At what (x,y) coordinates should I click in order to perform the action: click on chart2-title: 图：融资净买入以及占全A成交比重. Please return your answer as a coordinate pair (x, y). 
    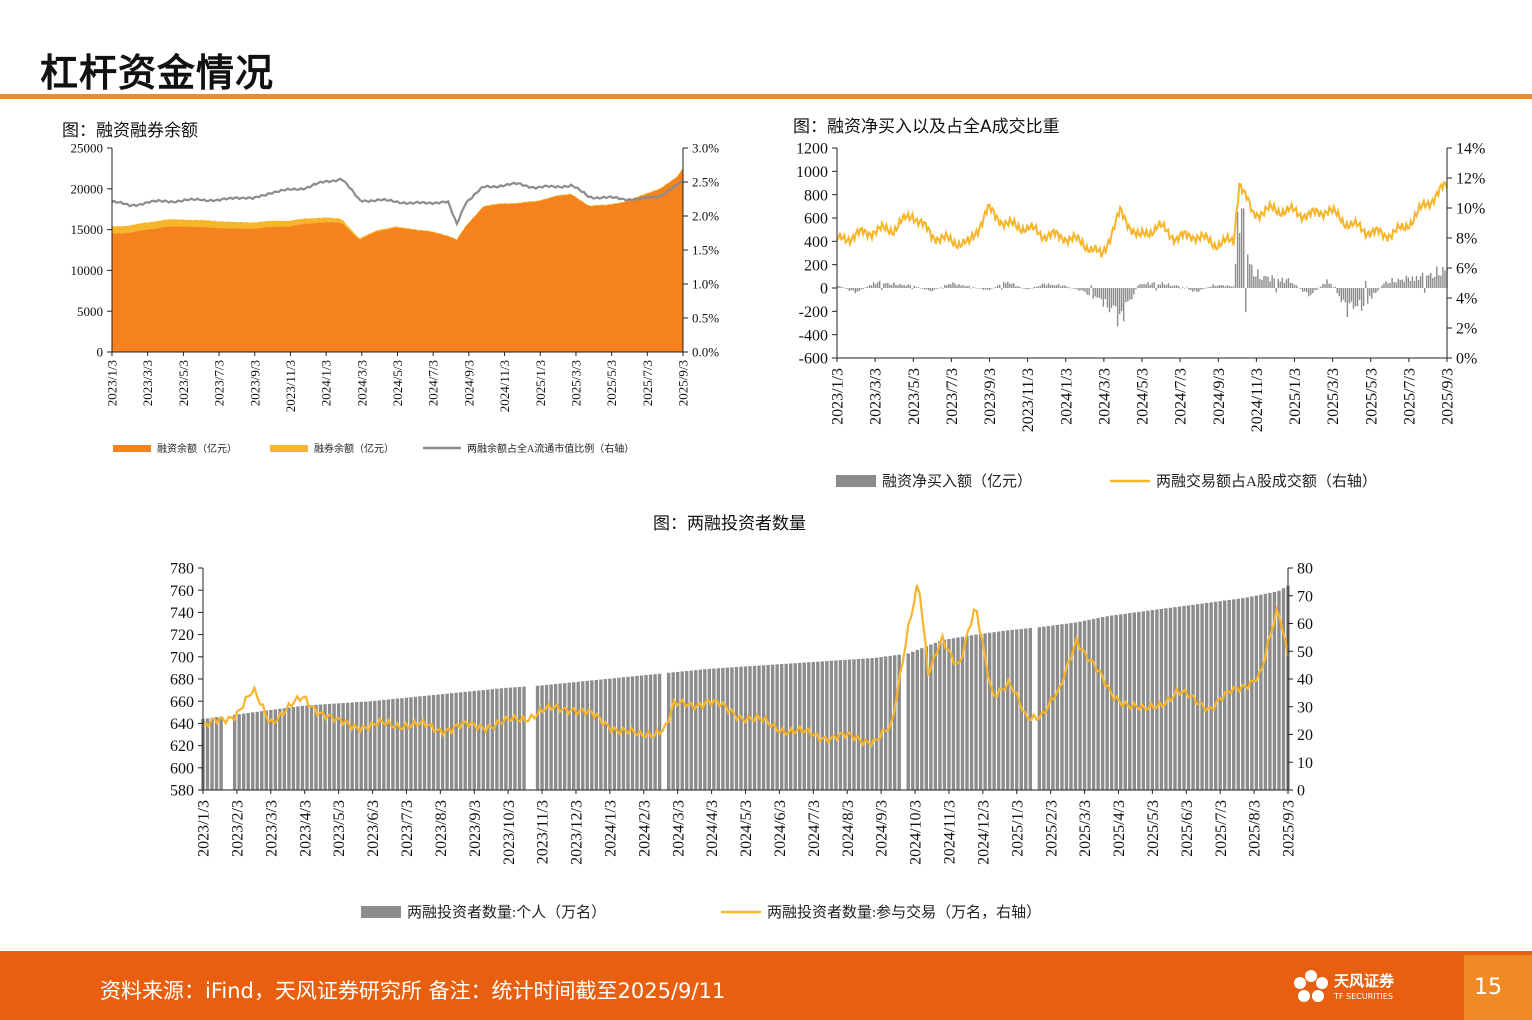
    Looking at the image, I should click on (926, 127).